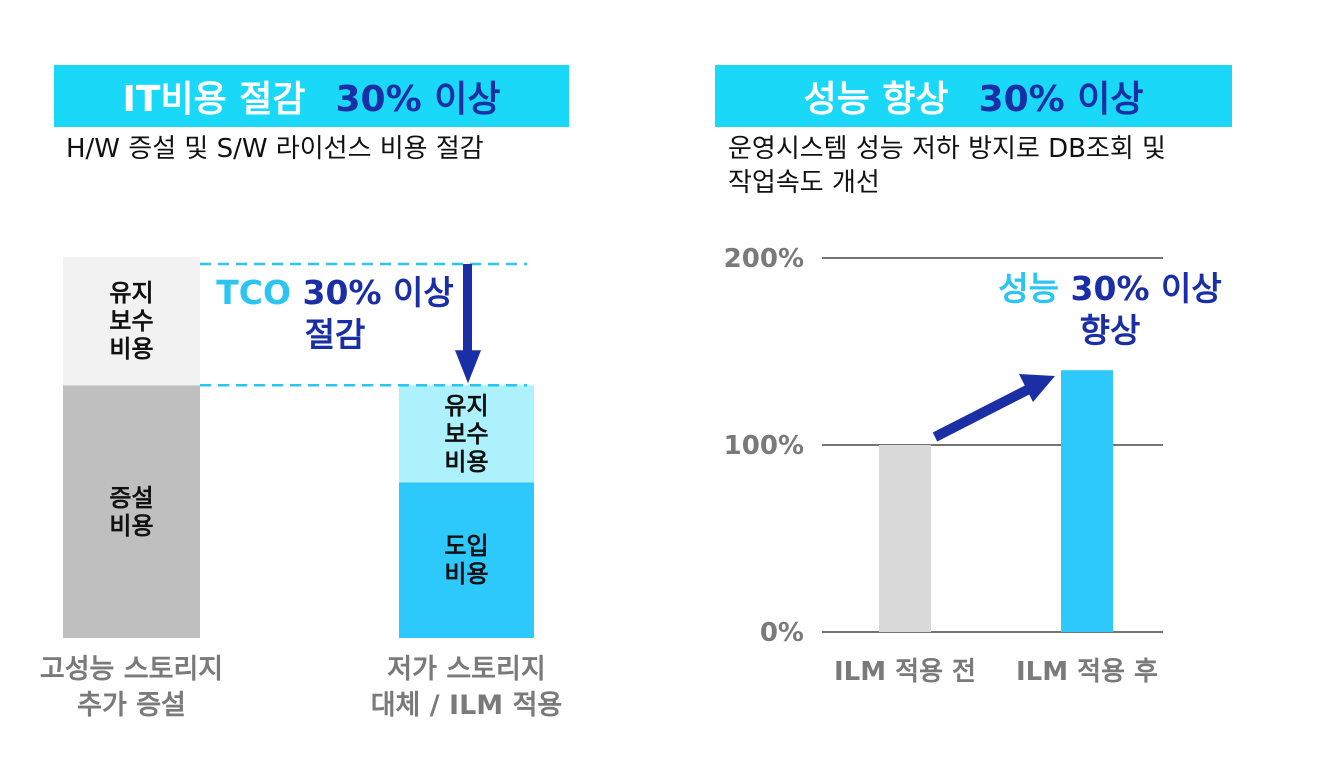 This screenshot has height=775, width=1321. What do you see at coordinates (214, 99) in the screenshot?
I see `cost-banner-title: IT비용 절감` at bounding box center [214, 99].